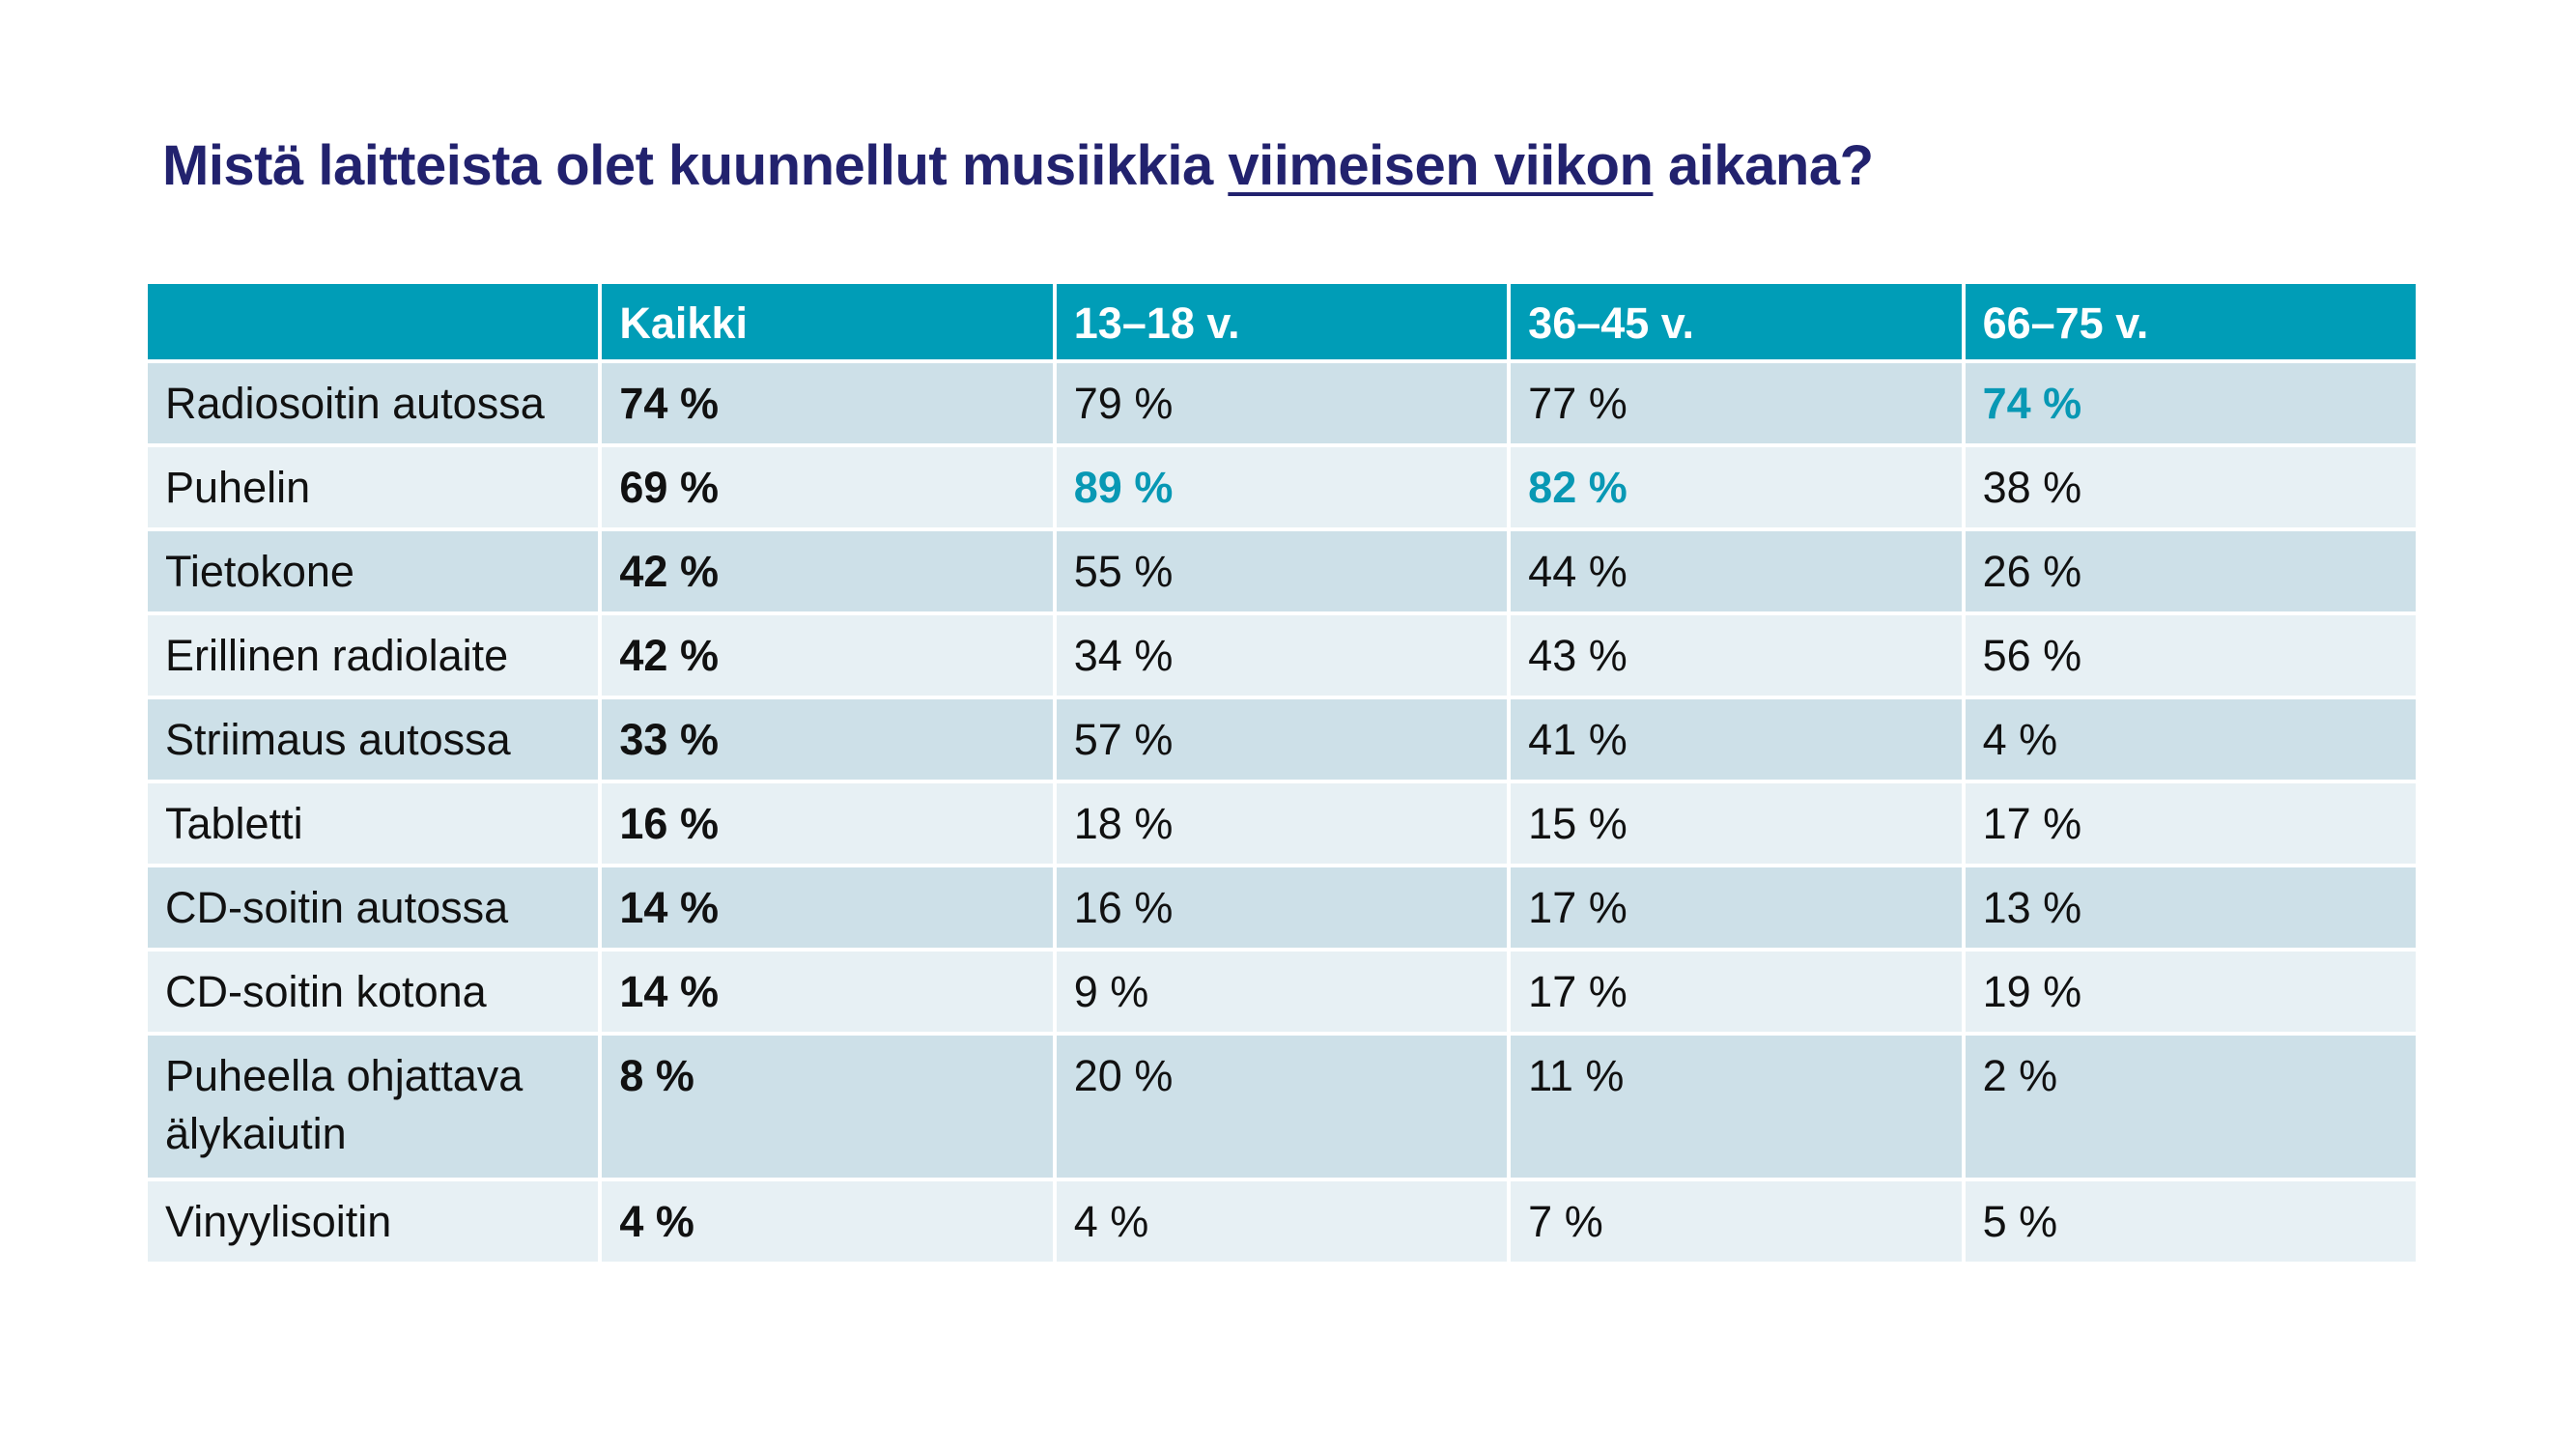  I want to click on table-row: Radiosoitin autossa 74 % 79 % 77 % 74 %, so click(1281, 403).